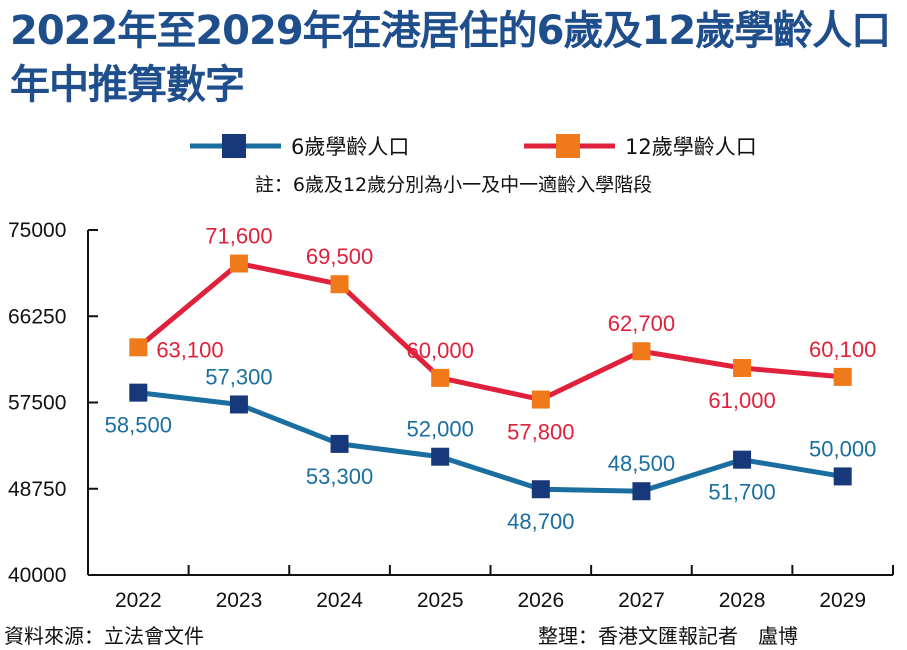  I want to click on source-text: 資料來源：立法會文件, so click(104, 636).